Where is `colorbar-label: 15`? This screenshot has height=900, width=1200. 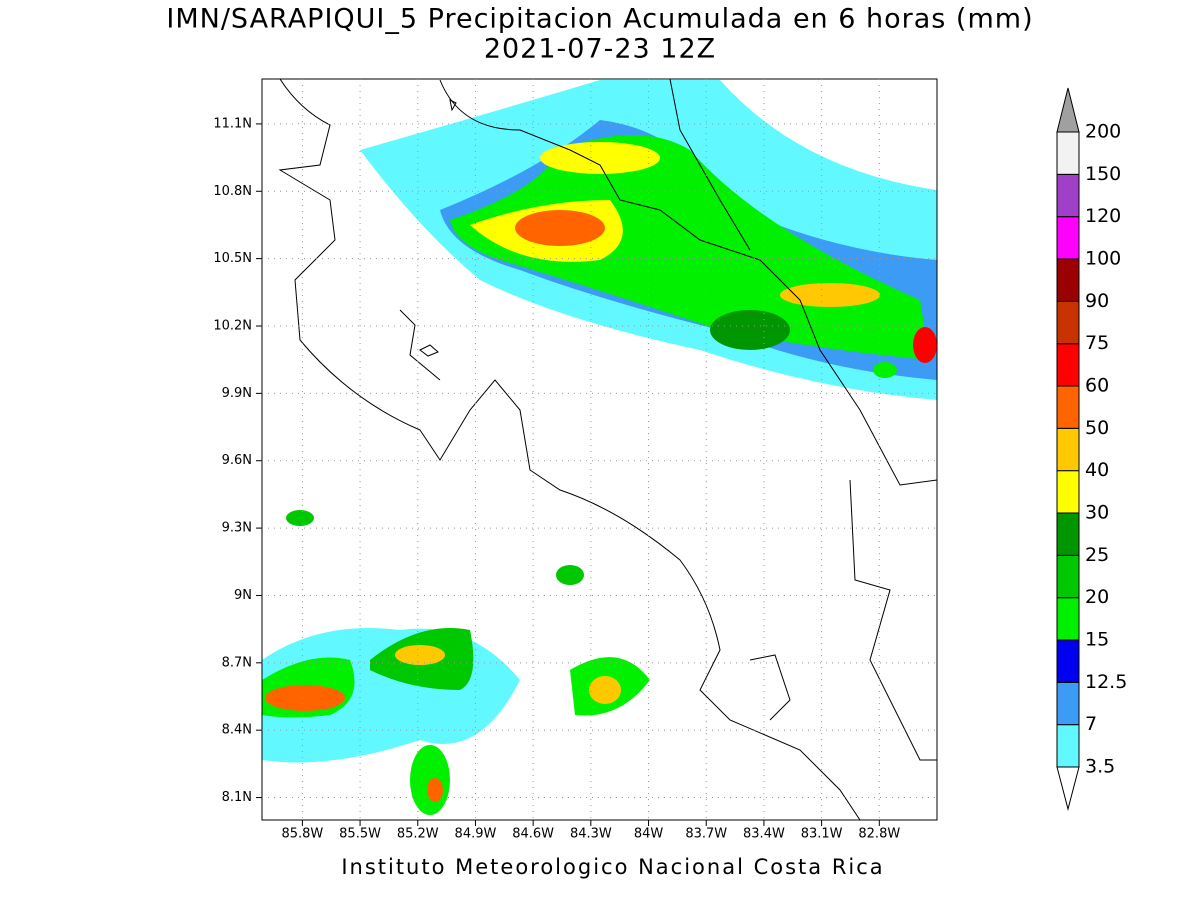 colorbar-label: 15 is located at coordinates (1097, 640).